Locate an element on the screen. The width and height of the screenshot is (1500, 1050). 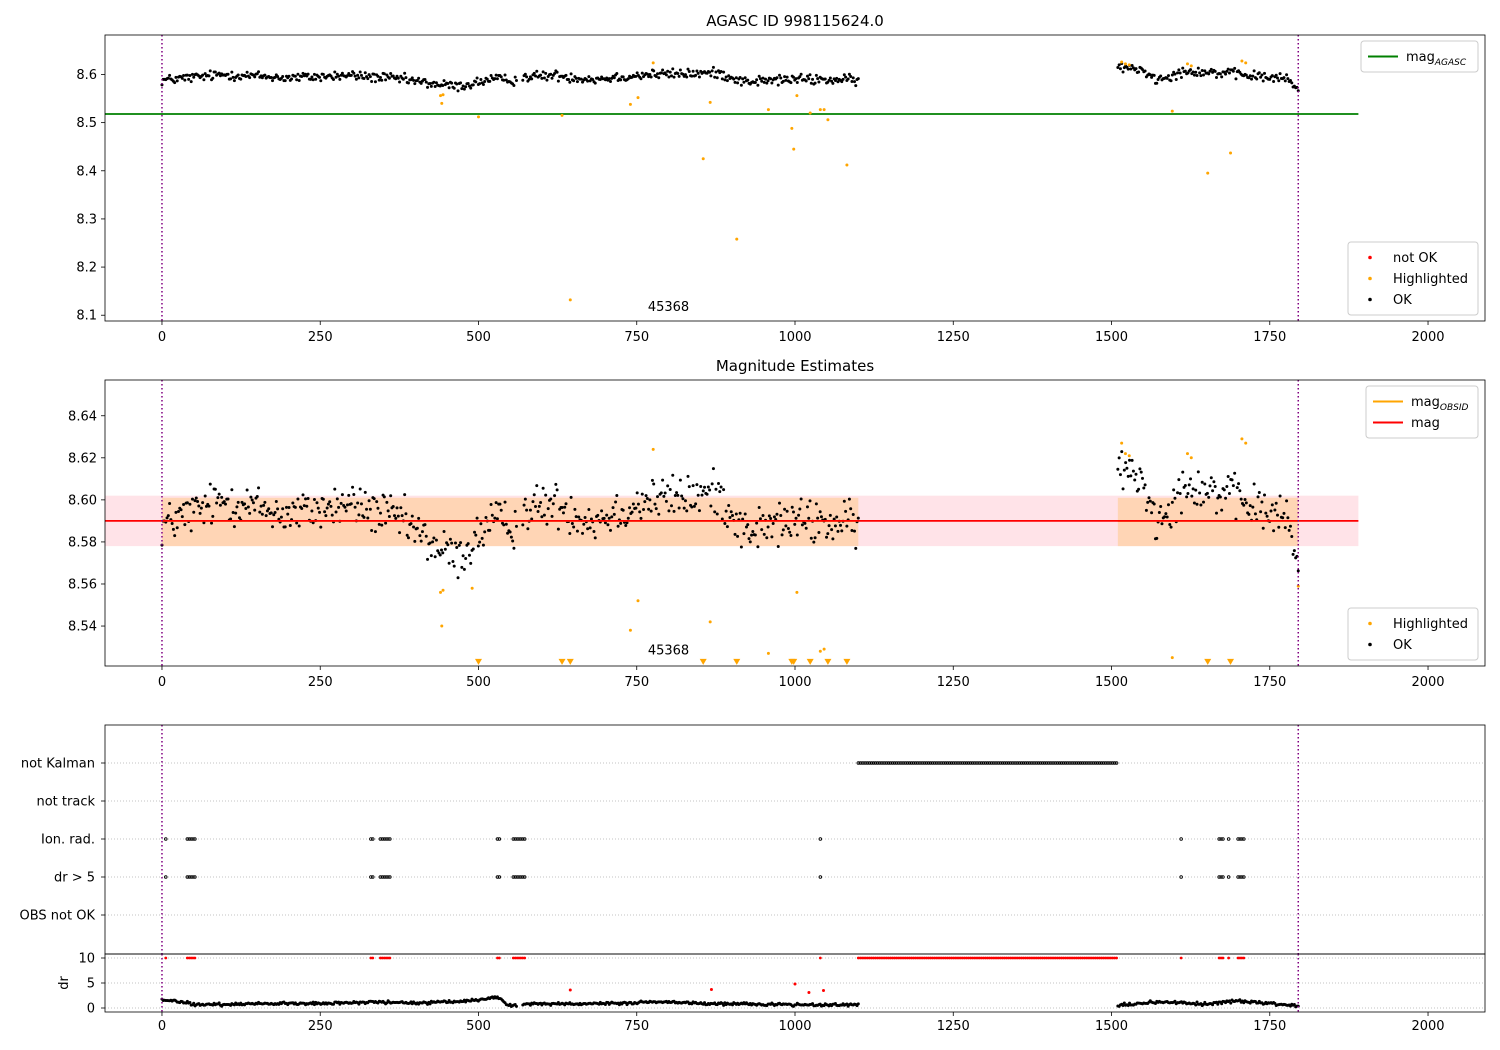
uncertainty-band is located at coordinates (510, 522).